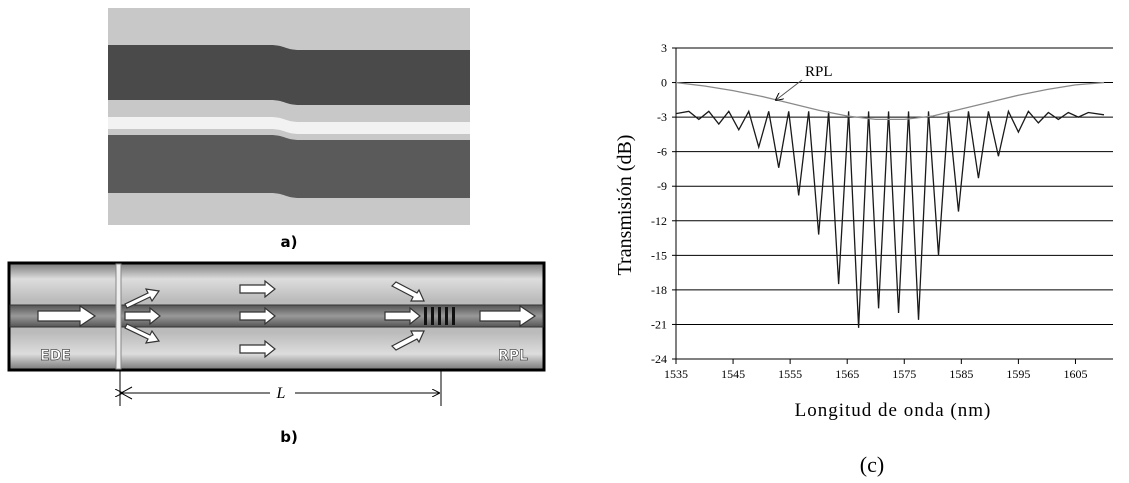 The image size is (1129, 483). Describe the element at coordinates (659, 324) in the screenshot. I see `y-tick-label: -21` at that location.